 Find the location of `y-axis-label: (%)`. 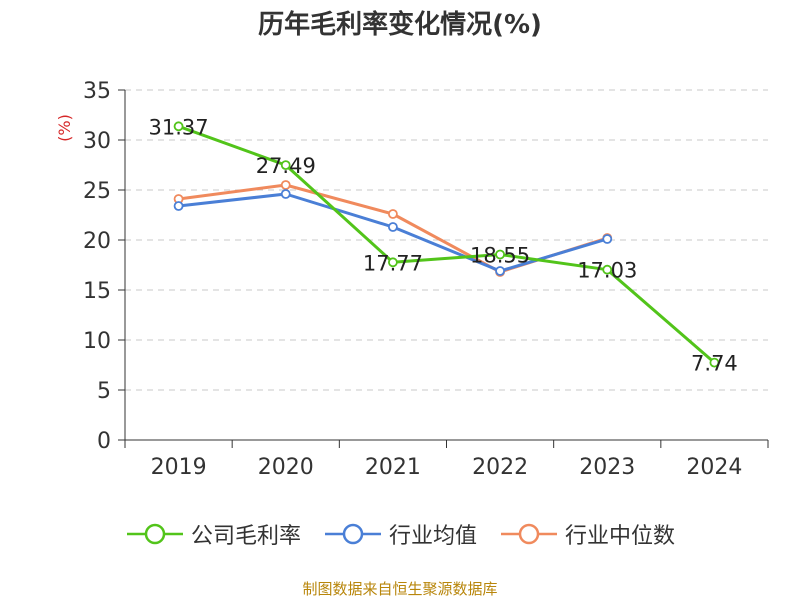

y-axis-label: (%) is located at coordinates (64, 128).